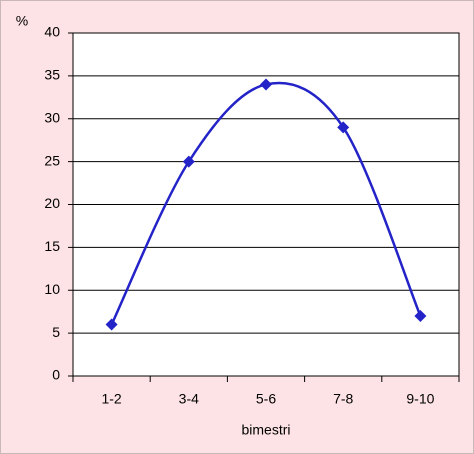 This screenshot has width=474, height=454. I want to click on y-axis-label: %, so click(22, 21).